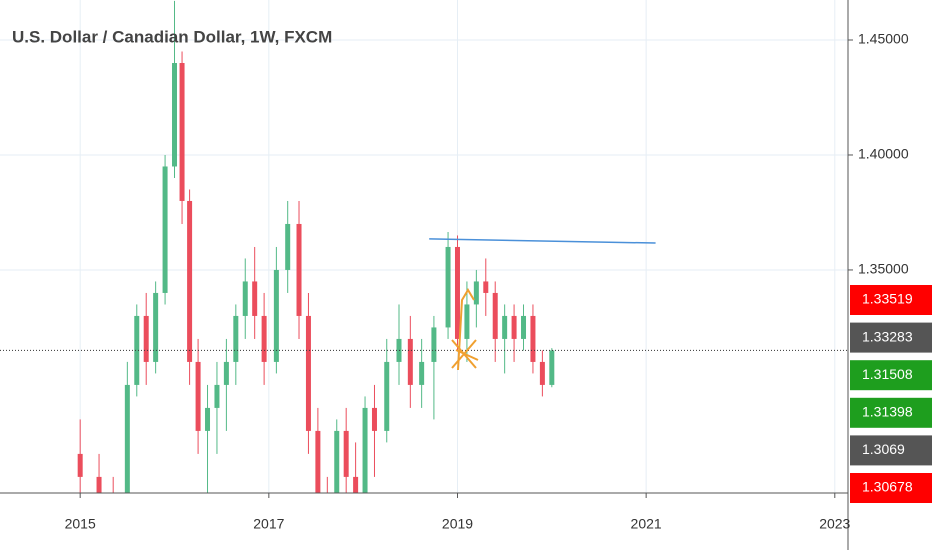  What do you see at coordinates (80, 524) in the screenshot?
I see `x-tick-label: 2015` at bounding box center [80, 524].